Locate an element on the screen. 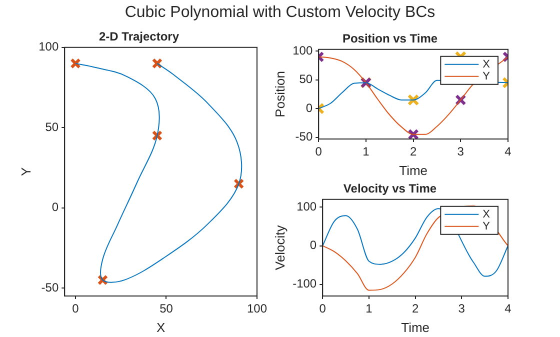  line-series is located at coordinates (415, 242).